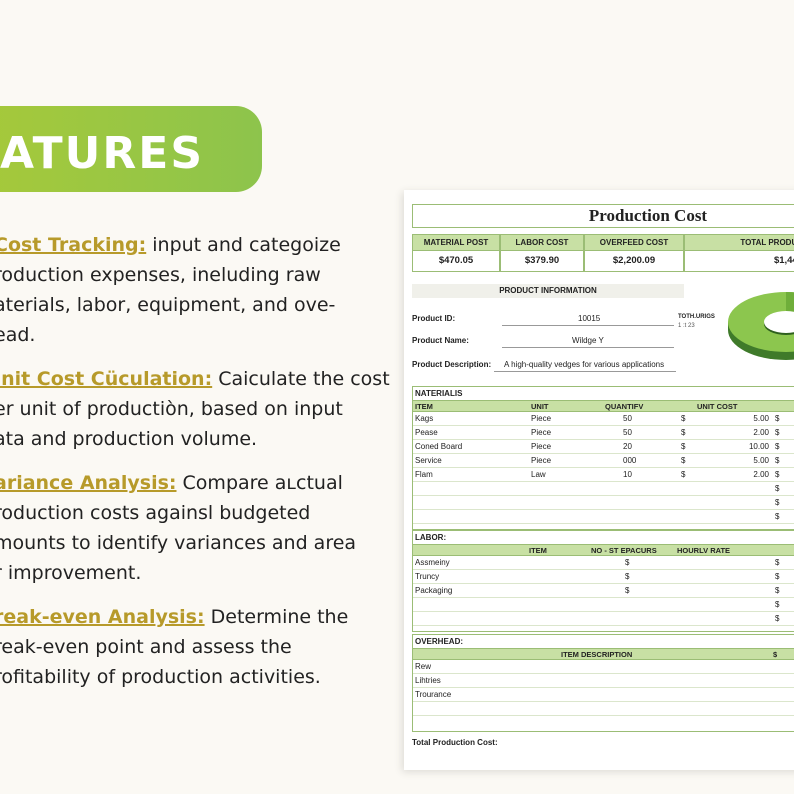  I want to click on material-row: Flam Law 10 $2.00 $, so click(603, 475).